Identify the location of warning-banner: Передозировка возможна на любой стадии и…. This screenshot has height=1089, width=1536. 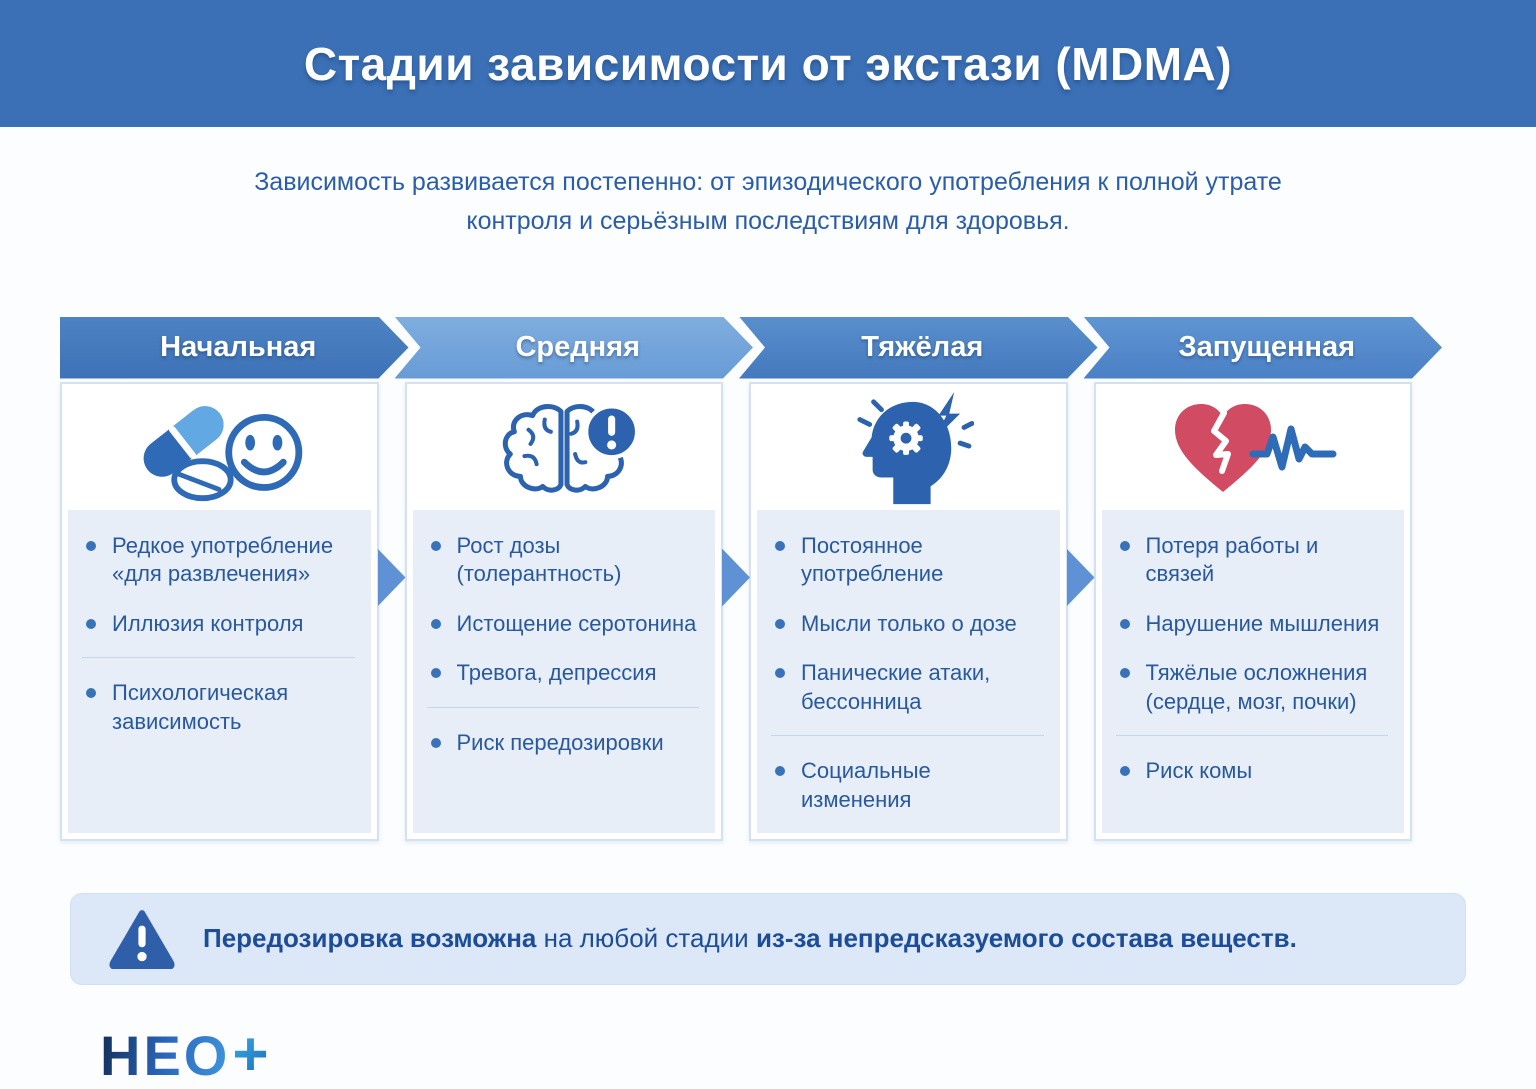
(768, 938).